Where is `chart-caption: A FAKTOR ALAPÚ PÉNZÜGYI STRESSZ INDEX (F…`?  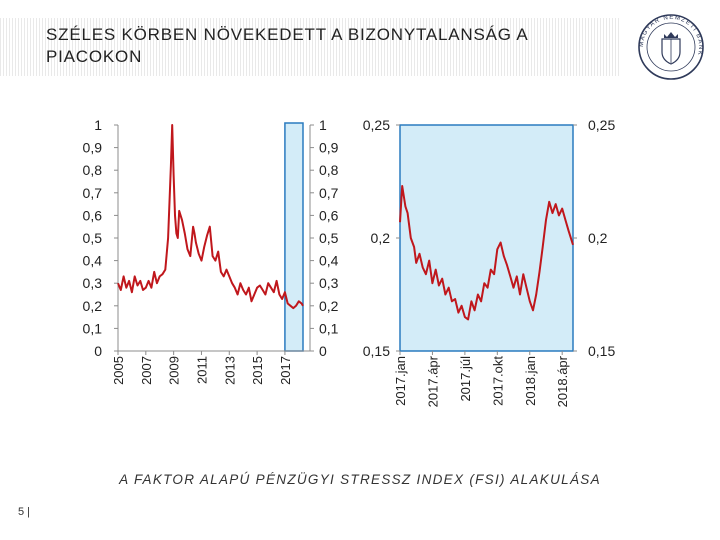 chart-caption: A FAKTOR ALAPÚ PÉNZÜGYI STRESSZ INDEX (F… is located at coordinates (360, 479).